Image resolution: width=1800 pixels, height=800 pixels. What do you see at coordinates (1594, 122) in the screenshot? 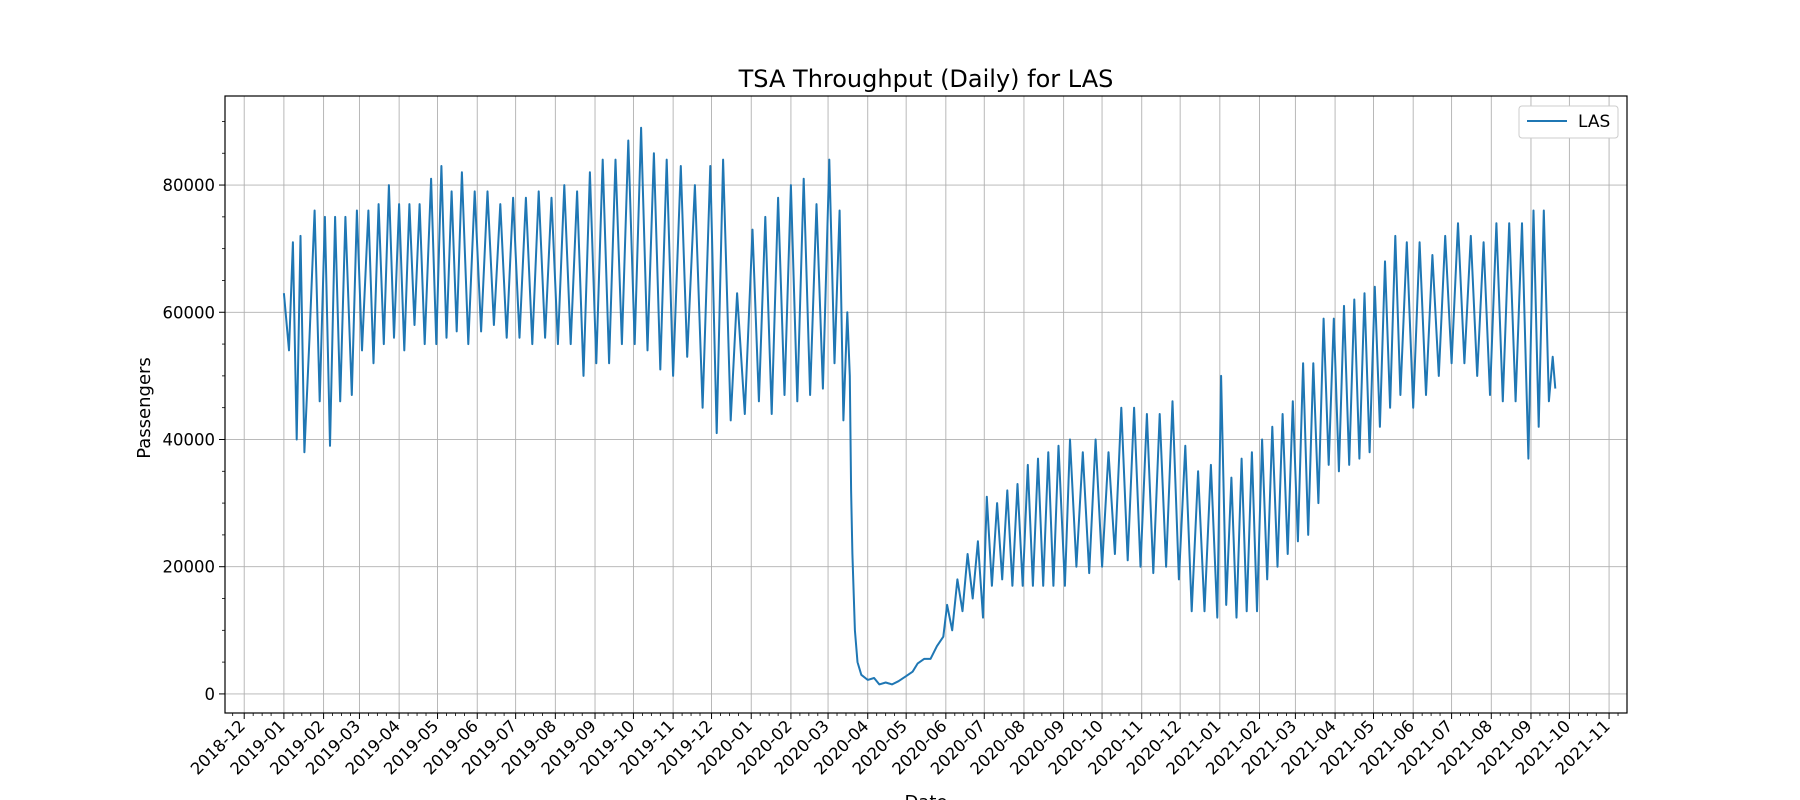
I see `legend-label-las: LAS` at bounding box center [1594, 122].